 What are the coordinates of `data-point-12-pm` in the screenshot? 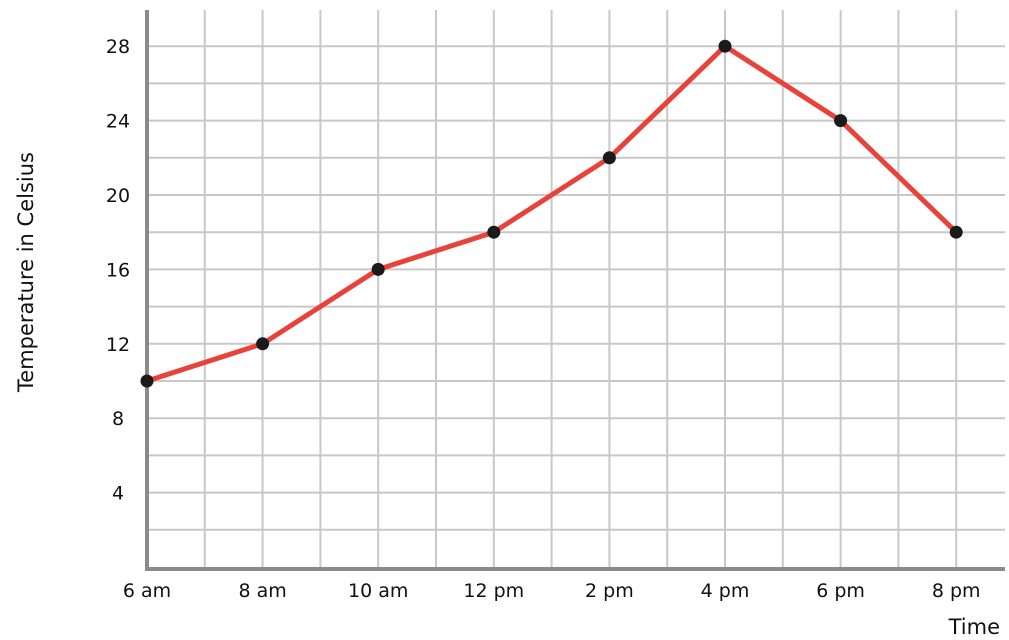 It's located at (494, 232).